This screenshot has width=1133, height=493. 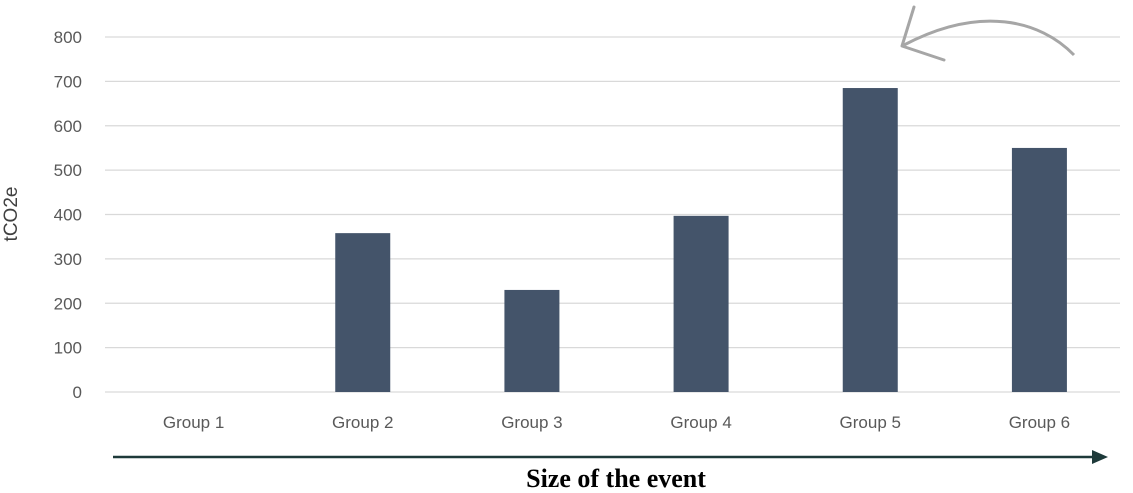 What do you see at coordinates (68, 348) in the screenshot?
I see `y-tick-label: 100` at bounding box center [68, 348].